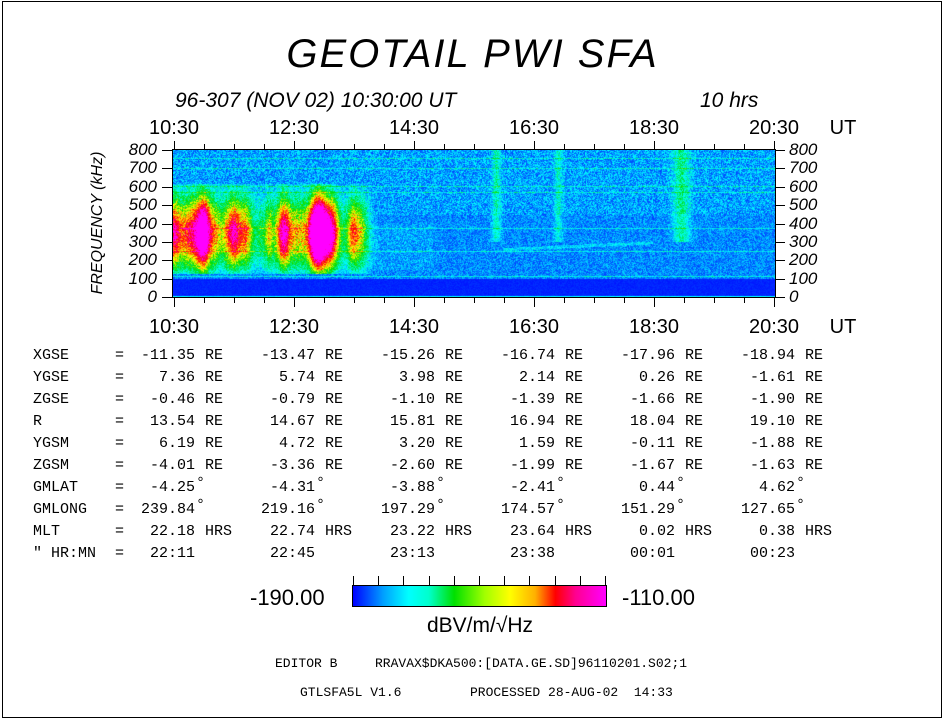  I want to click on table-cell-value: 7.36, so click(176, 377).